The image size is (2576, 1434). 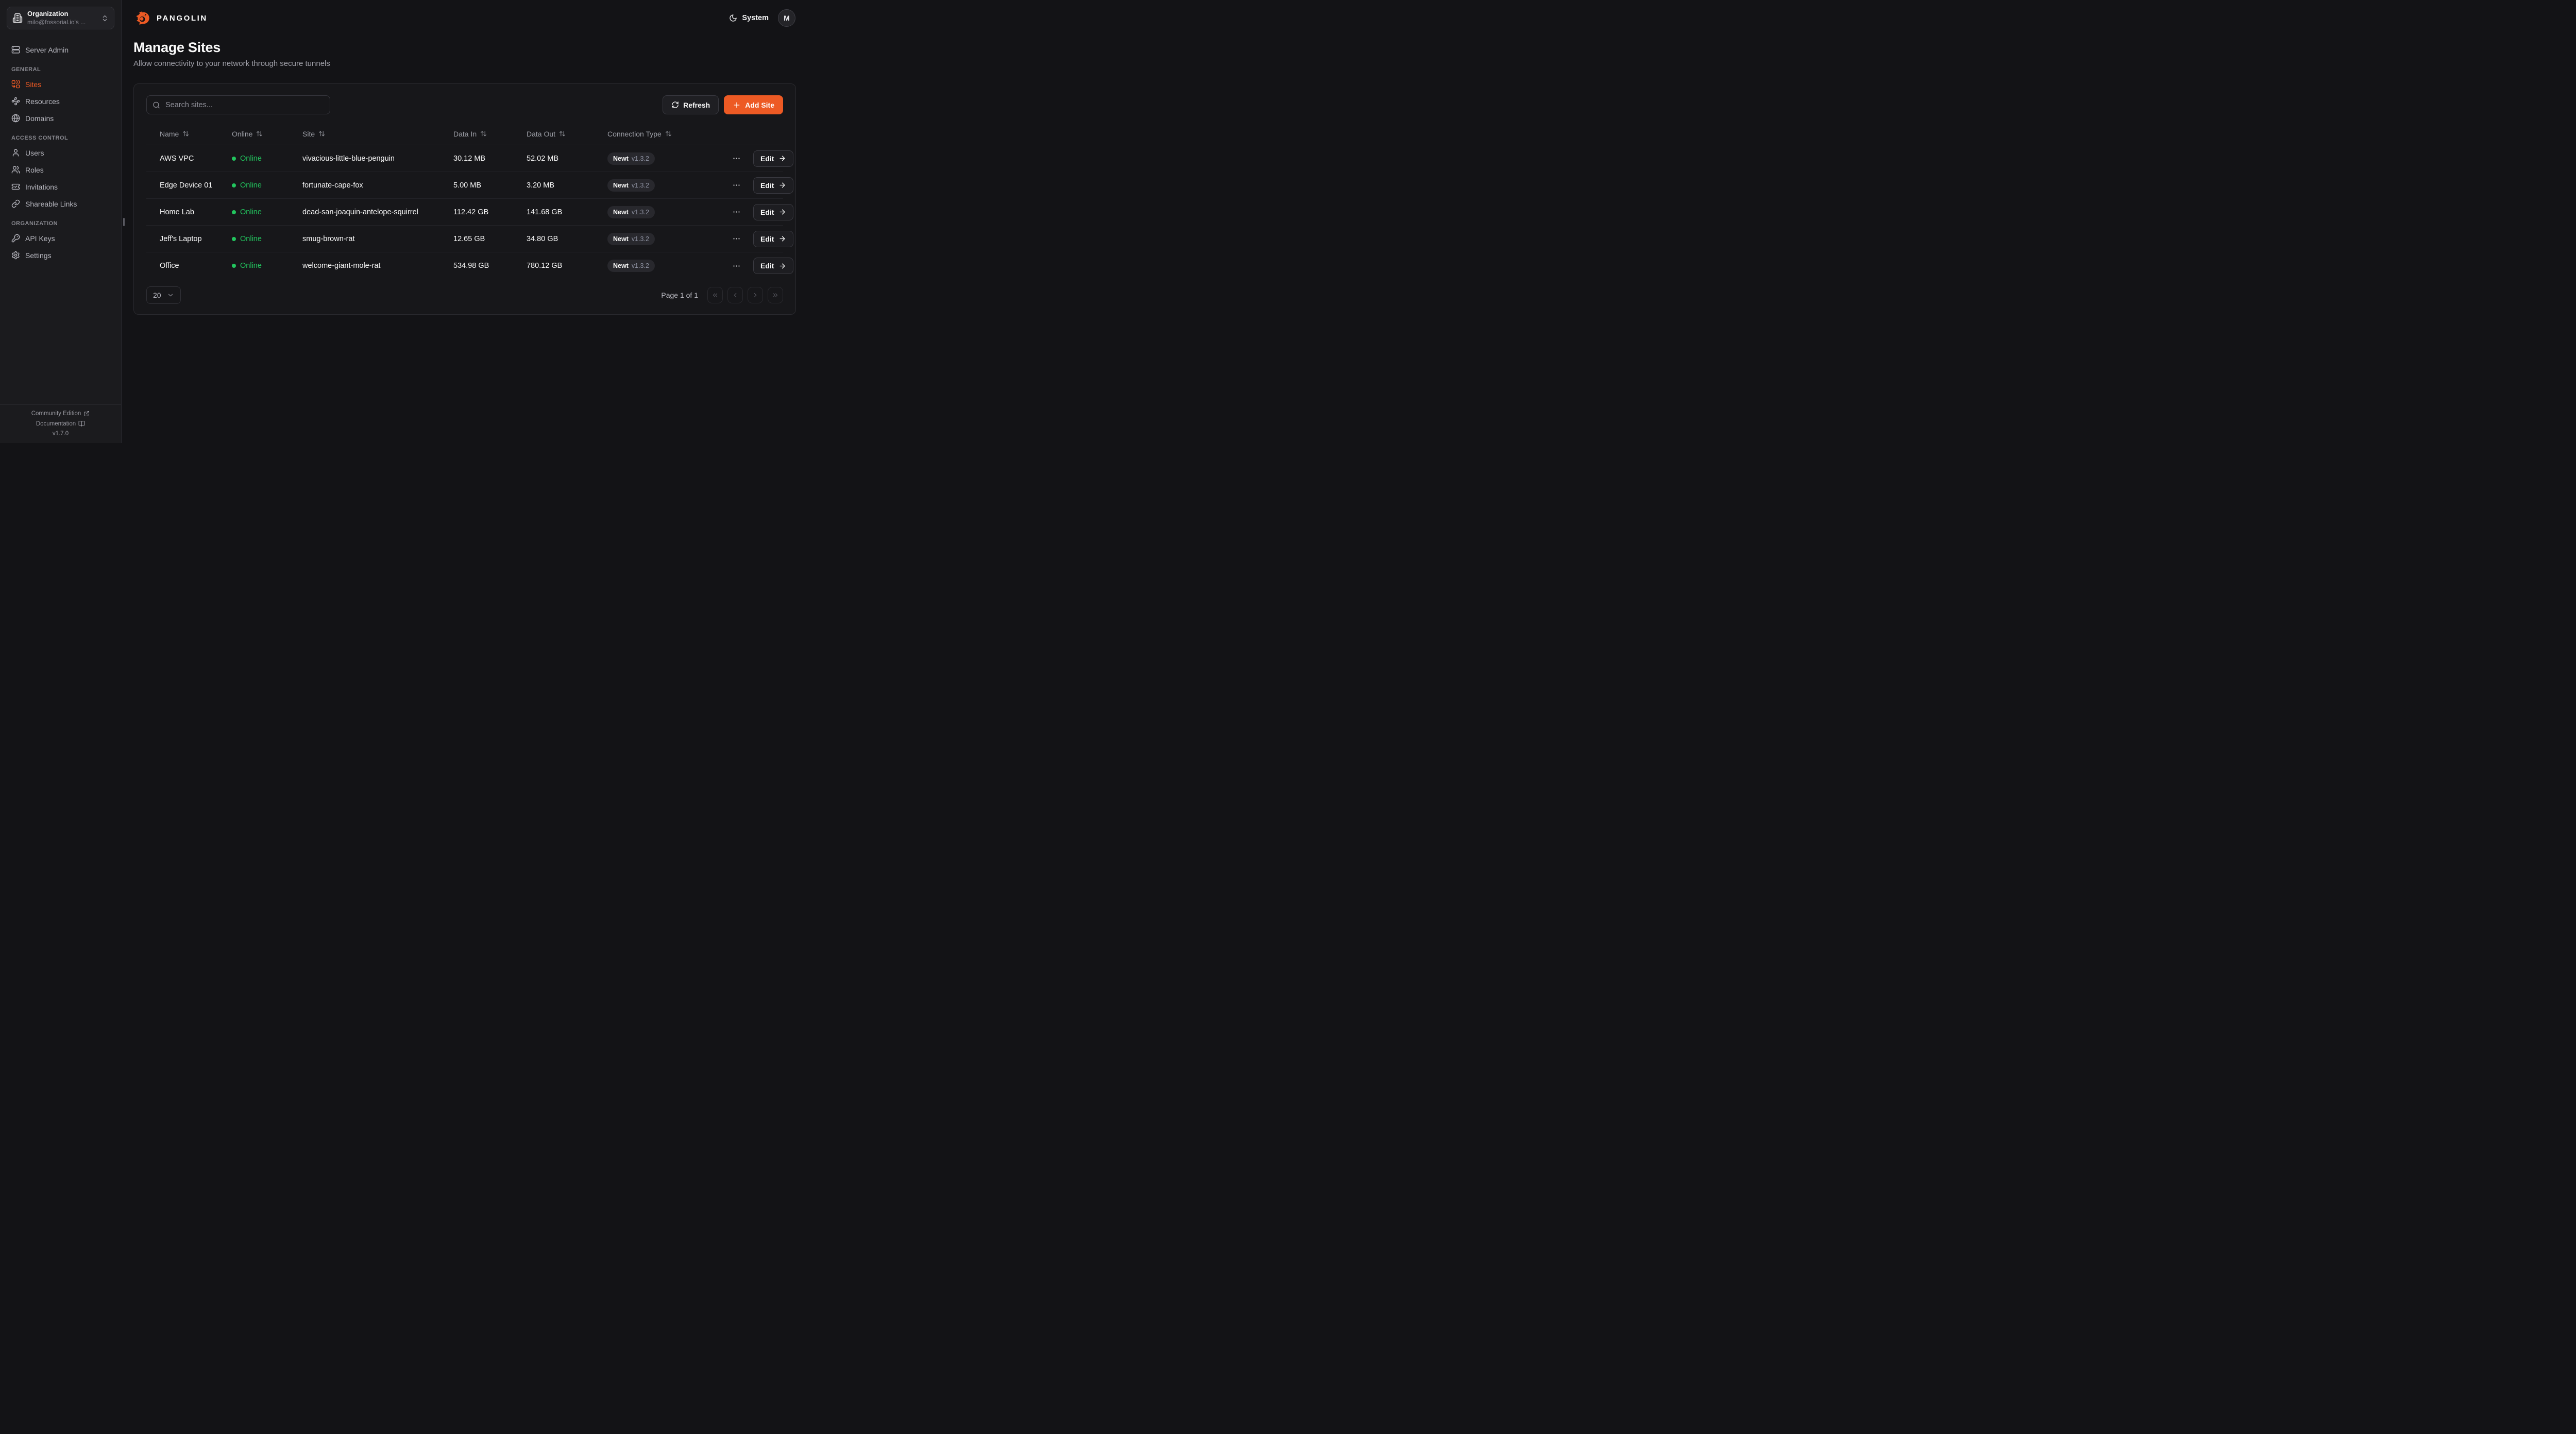 I want to click on table-header-row: Name Online Site Data In, so click(x=464, y=134).